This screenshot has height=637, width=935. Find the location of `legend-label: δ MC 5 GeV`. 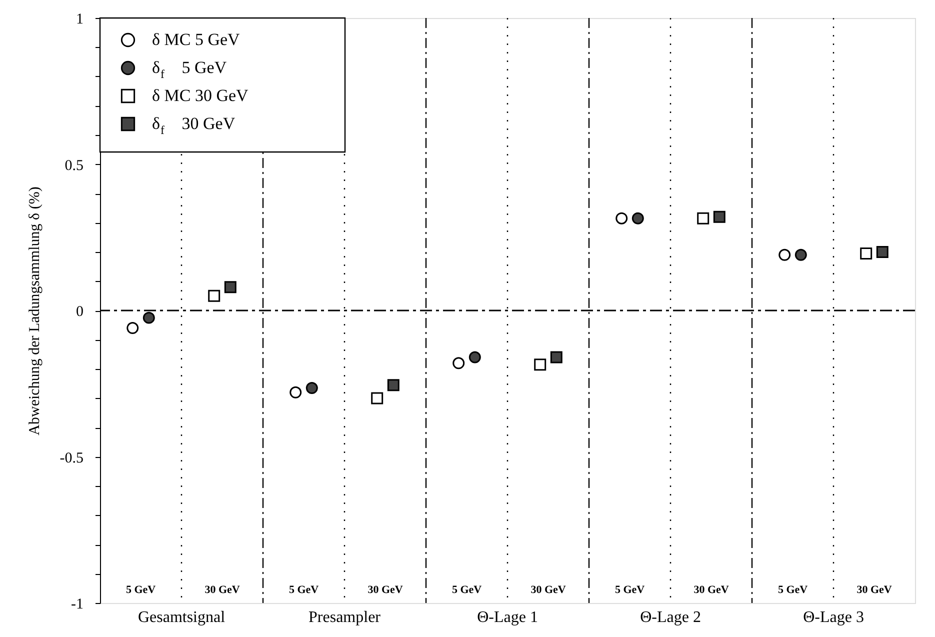

legend-label: δ MC 5 GeV is located at coordinates (196, 39).